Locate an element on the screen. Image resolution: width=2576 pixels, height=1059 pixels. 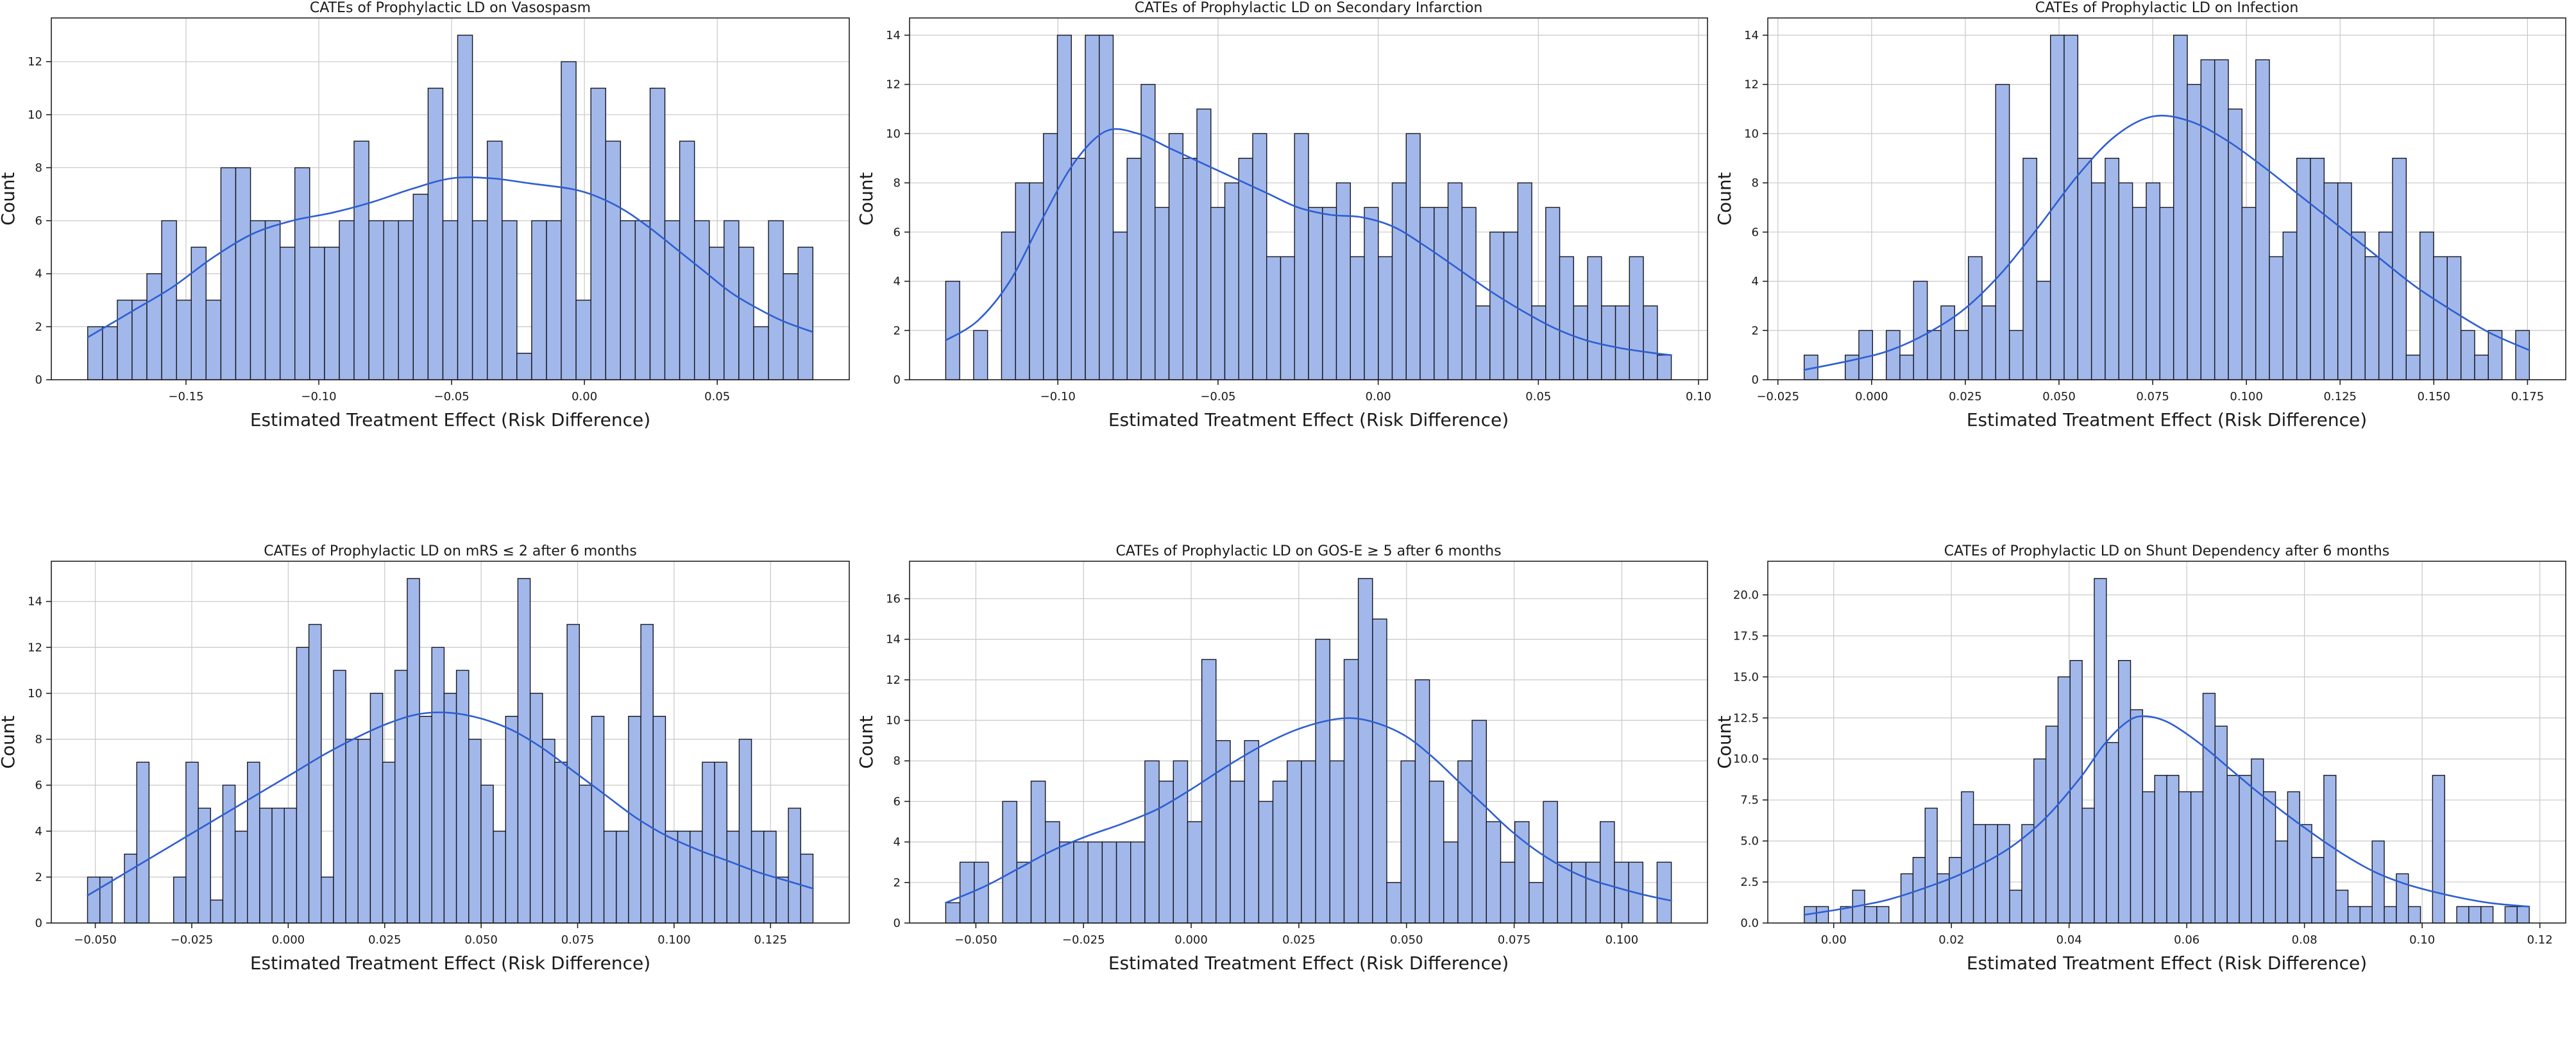
histogram-bars is located at coordinates (1308, 751).